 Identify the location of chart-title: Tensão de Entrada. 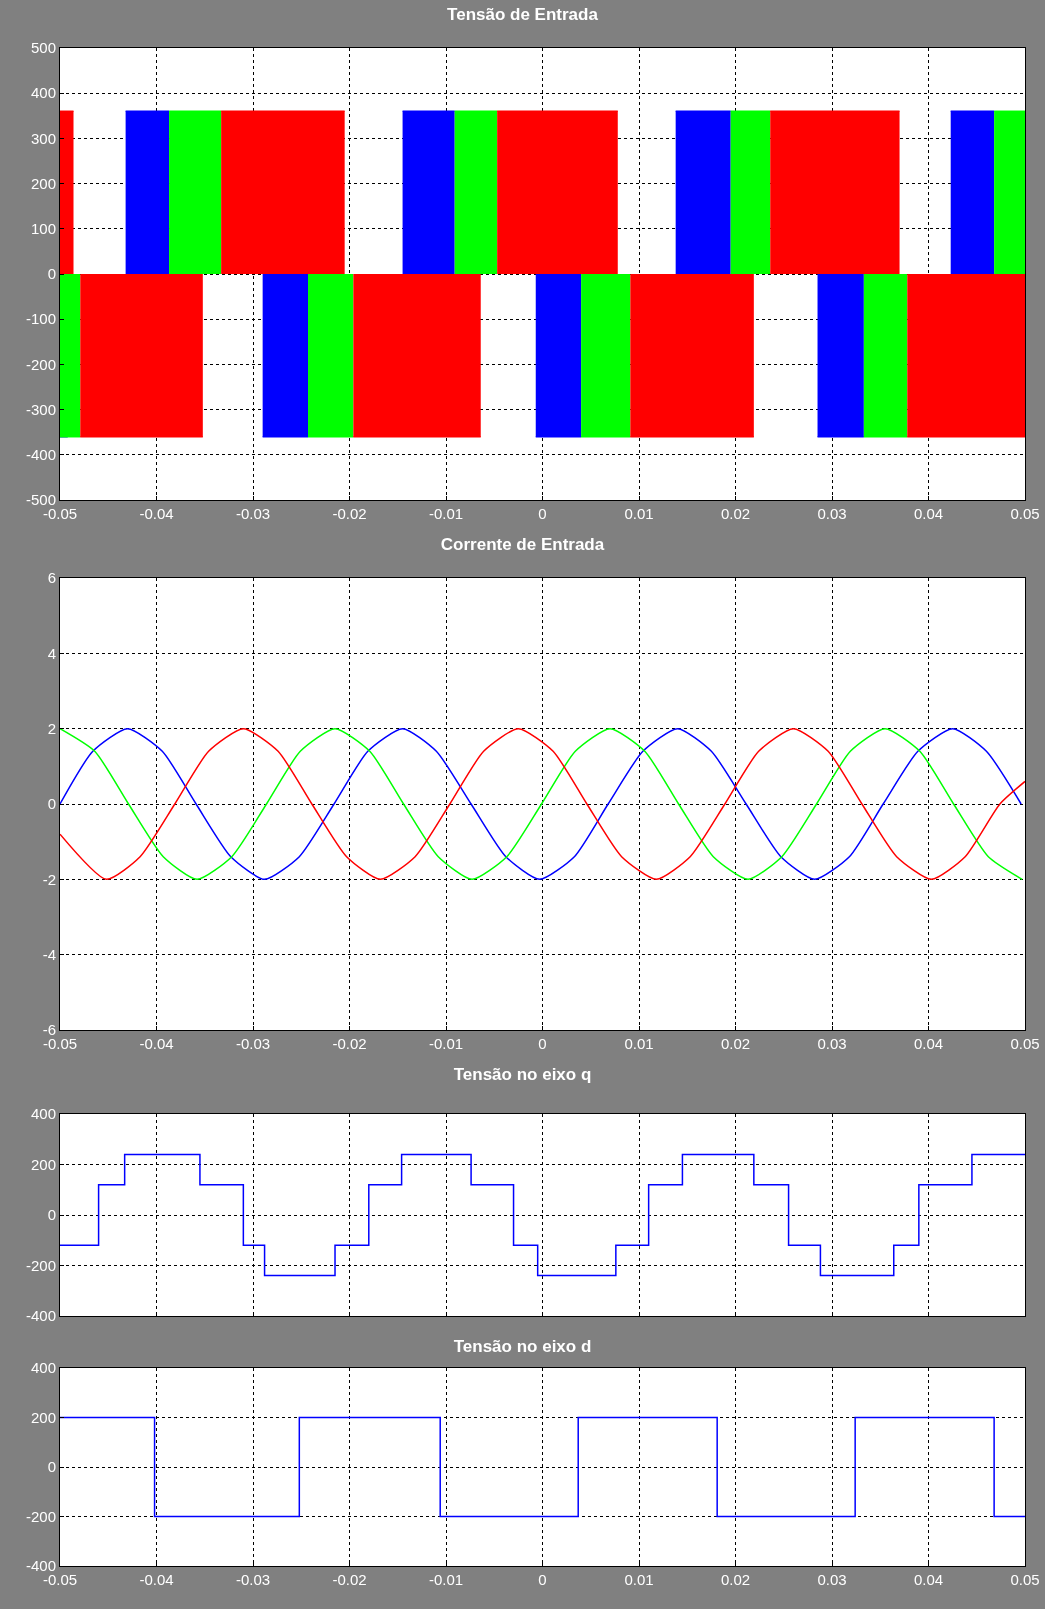
(523, 14).